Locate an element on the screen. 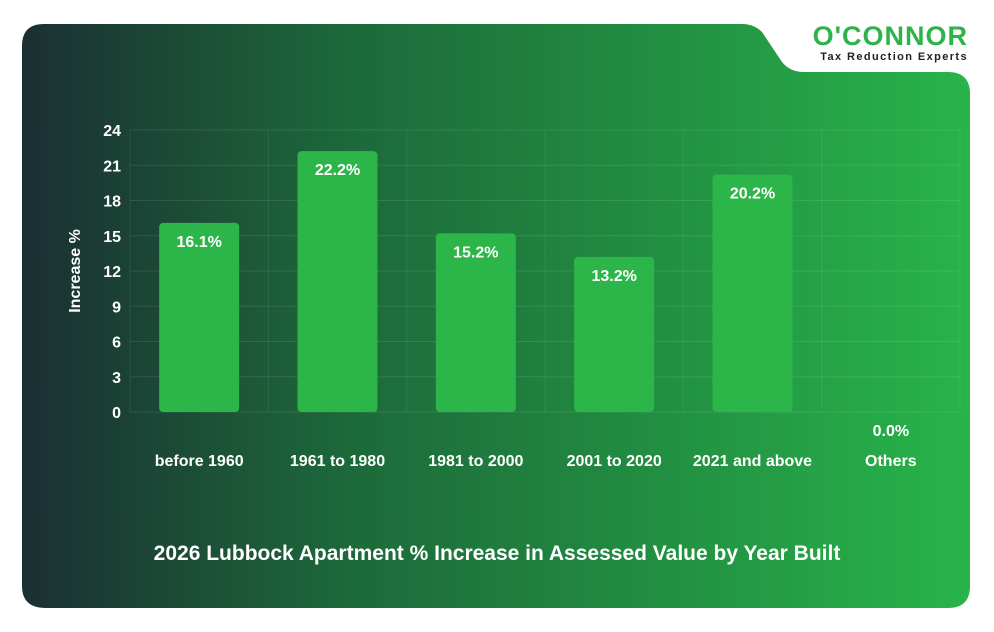  brand-name: O'CONNOR is located at coordinates (890, 36).